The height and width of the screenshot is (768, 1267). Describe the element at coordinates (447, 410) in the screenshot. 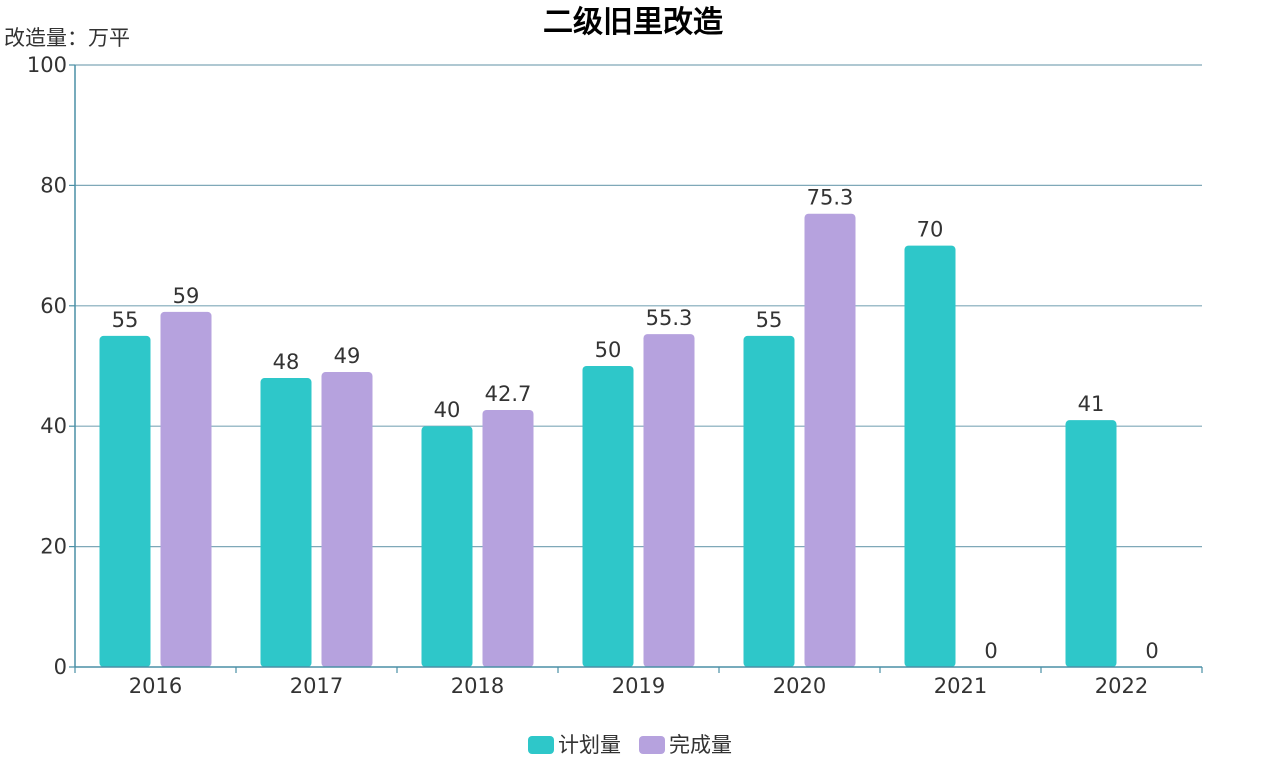

I see `data-label: 40` at that location.